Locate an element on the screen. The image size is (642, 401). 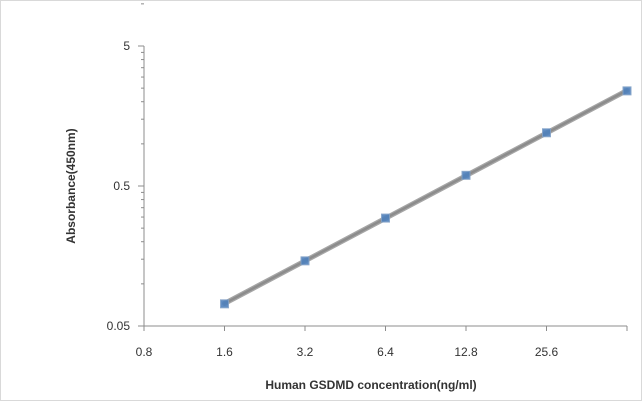
x-axis-title: Human GSDMD concentration(ng/ml) is located at coordinates (370, 385).